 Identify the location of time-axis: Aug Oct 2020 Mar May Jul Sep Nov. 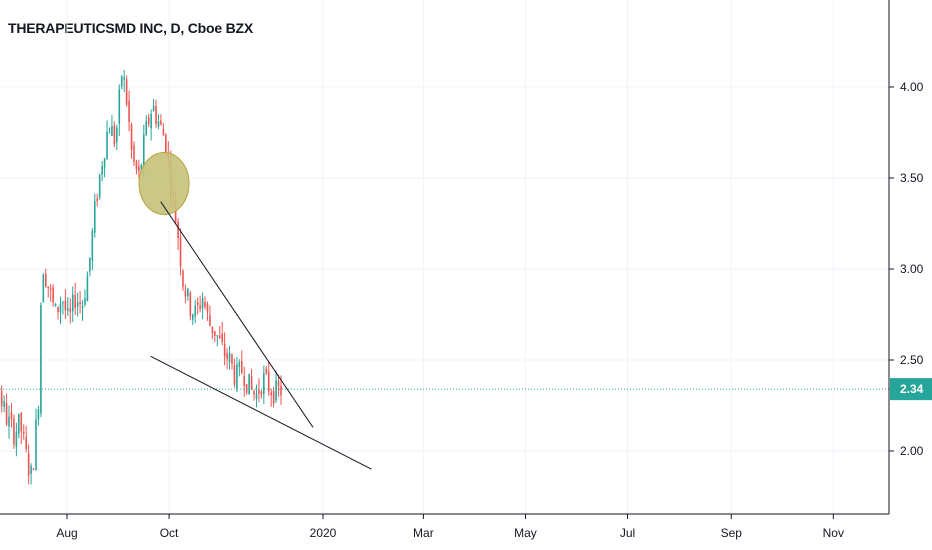
(450, 527).